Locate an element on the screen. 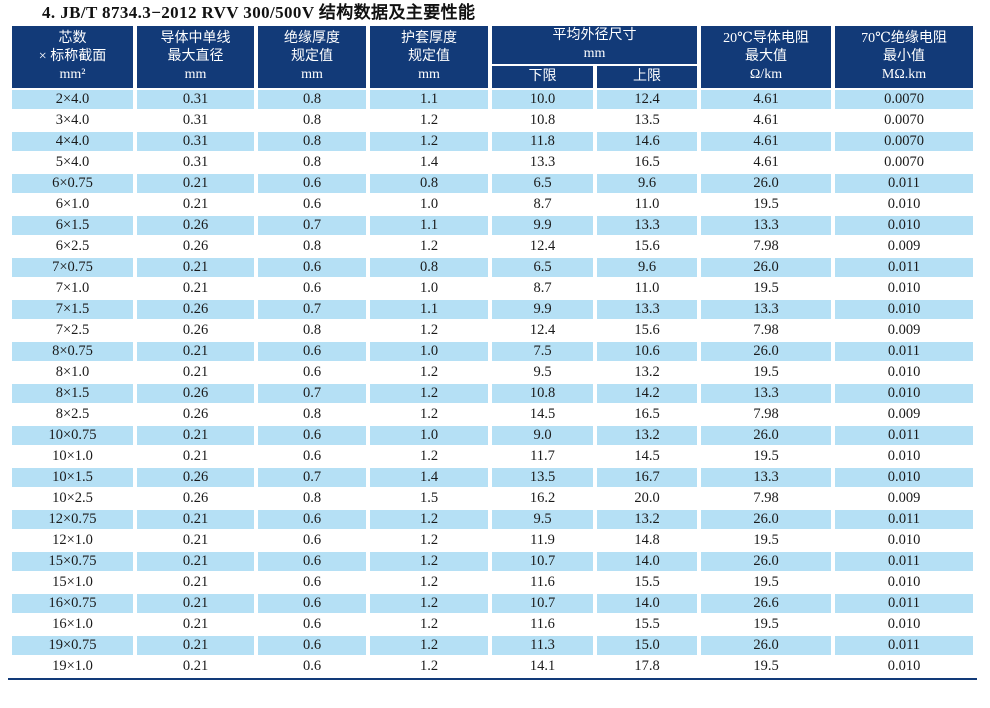  table-row: 15×1.0 0.21 0.6 1.2 11.6 15.5 19.5 0.010 is located at coordinates (492, 582).